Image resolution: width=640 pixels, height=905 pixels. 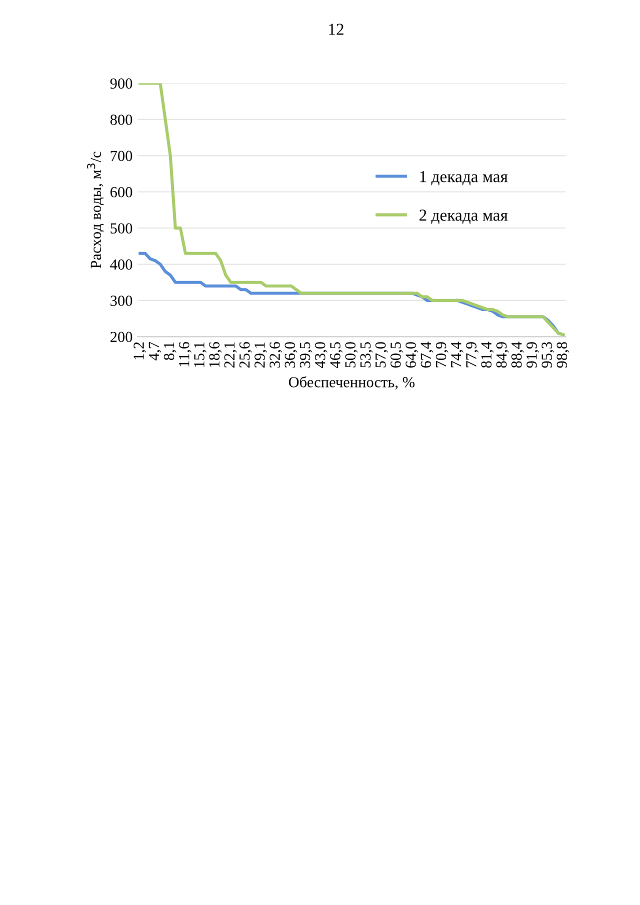 I want to click on x-tick-label: 4,7, so click(x=155, y=351).